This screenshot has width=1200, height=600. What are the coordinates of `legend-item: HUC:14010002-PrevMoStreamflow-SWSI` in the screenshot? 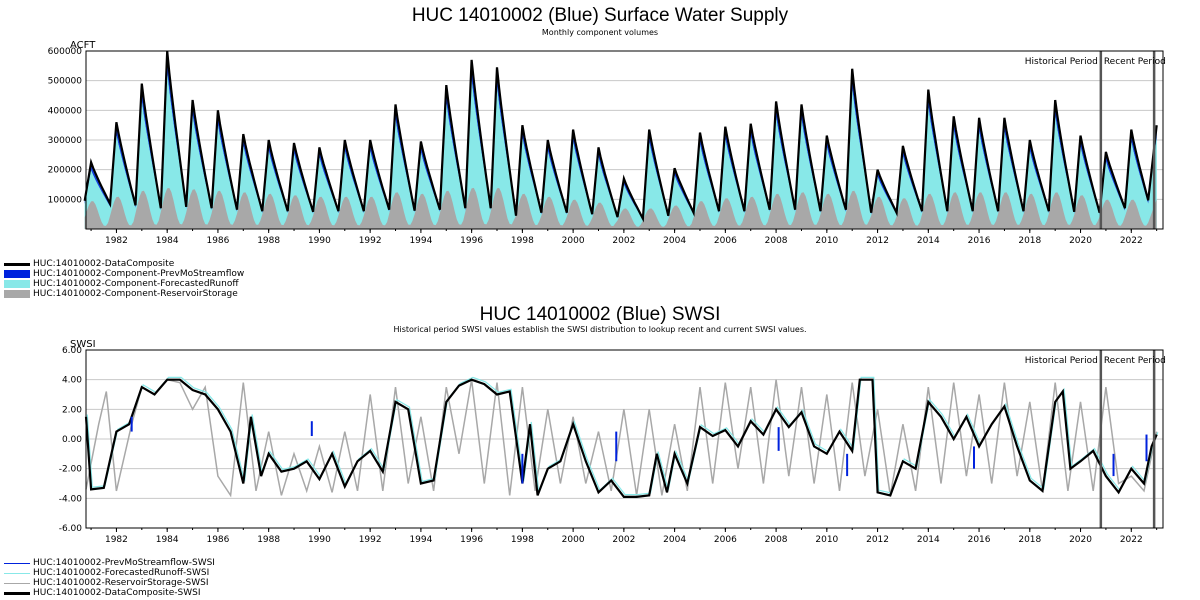 It's located at (109, 563).